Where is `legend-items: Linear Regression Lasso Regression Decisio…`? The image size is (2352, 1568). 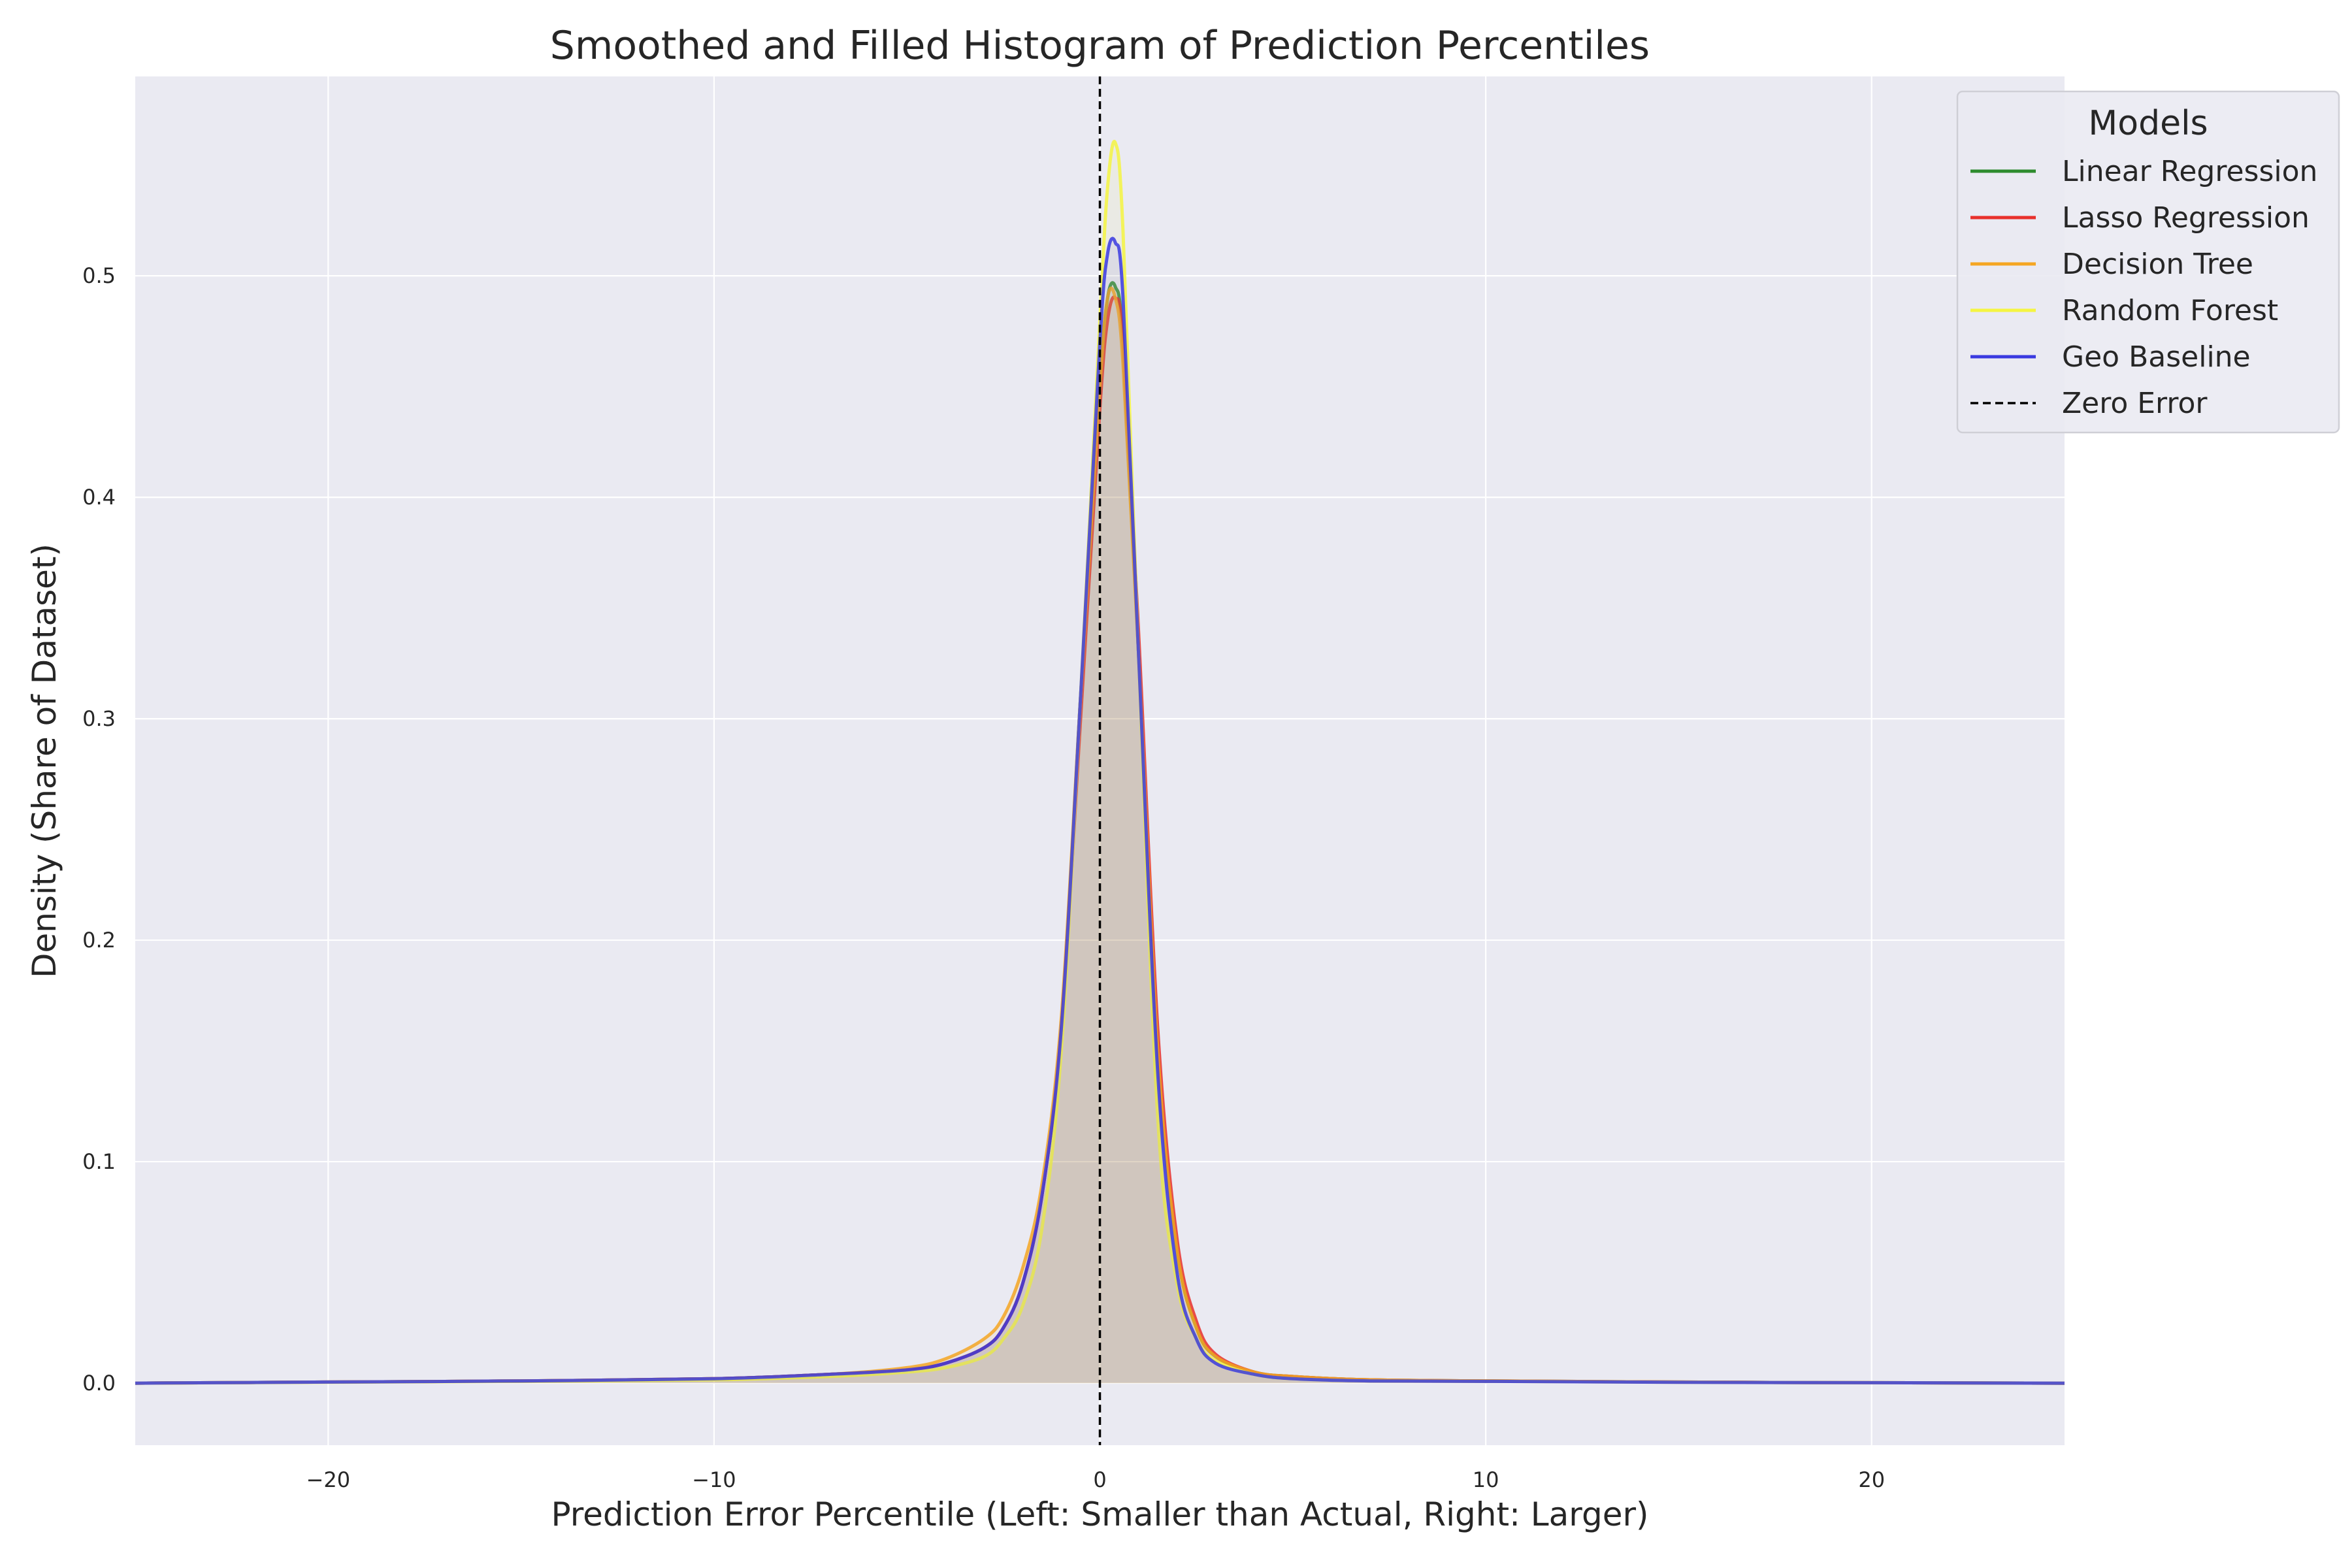
legend-items: Linear Regression Lasso Regression Decisio… is located at coordinates (2143, 287).